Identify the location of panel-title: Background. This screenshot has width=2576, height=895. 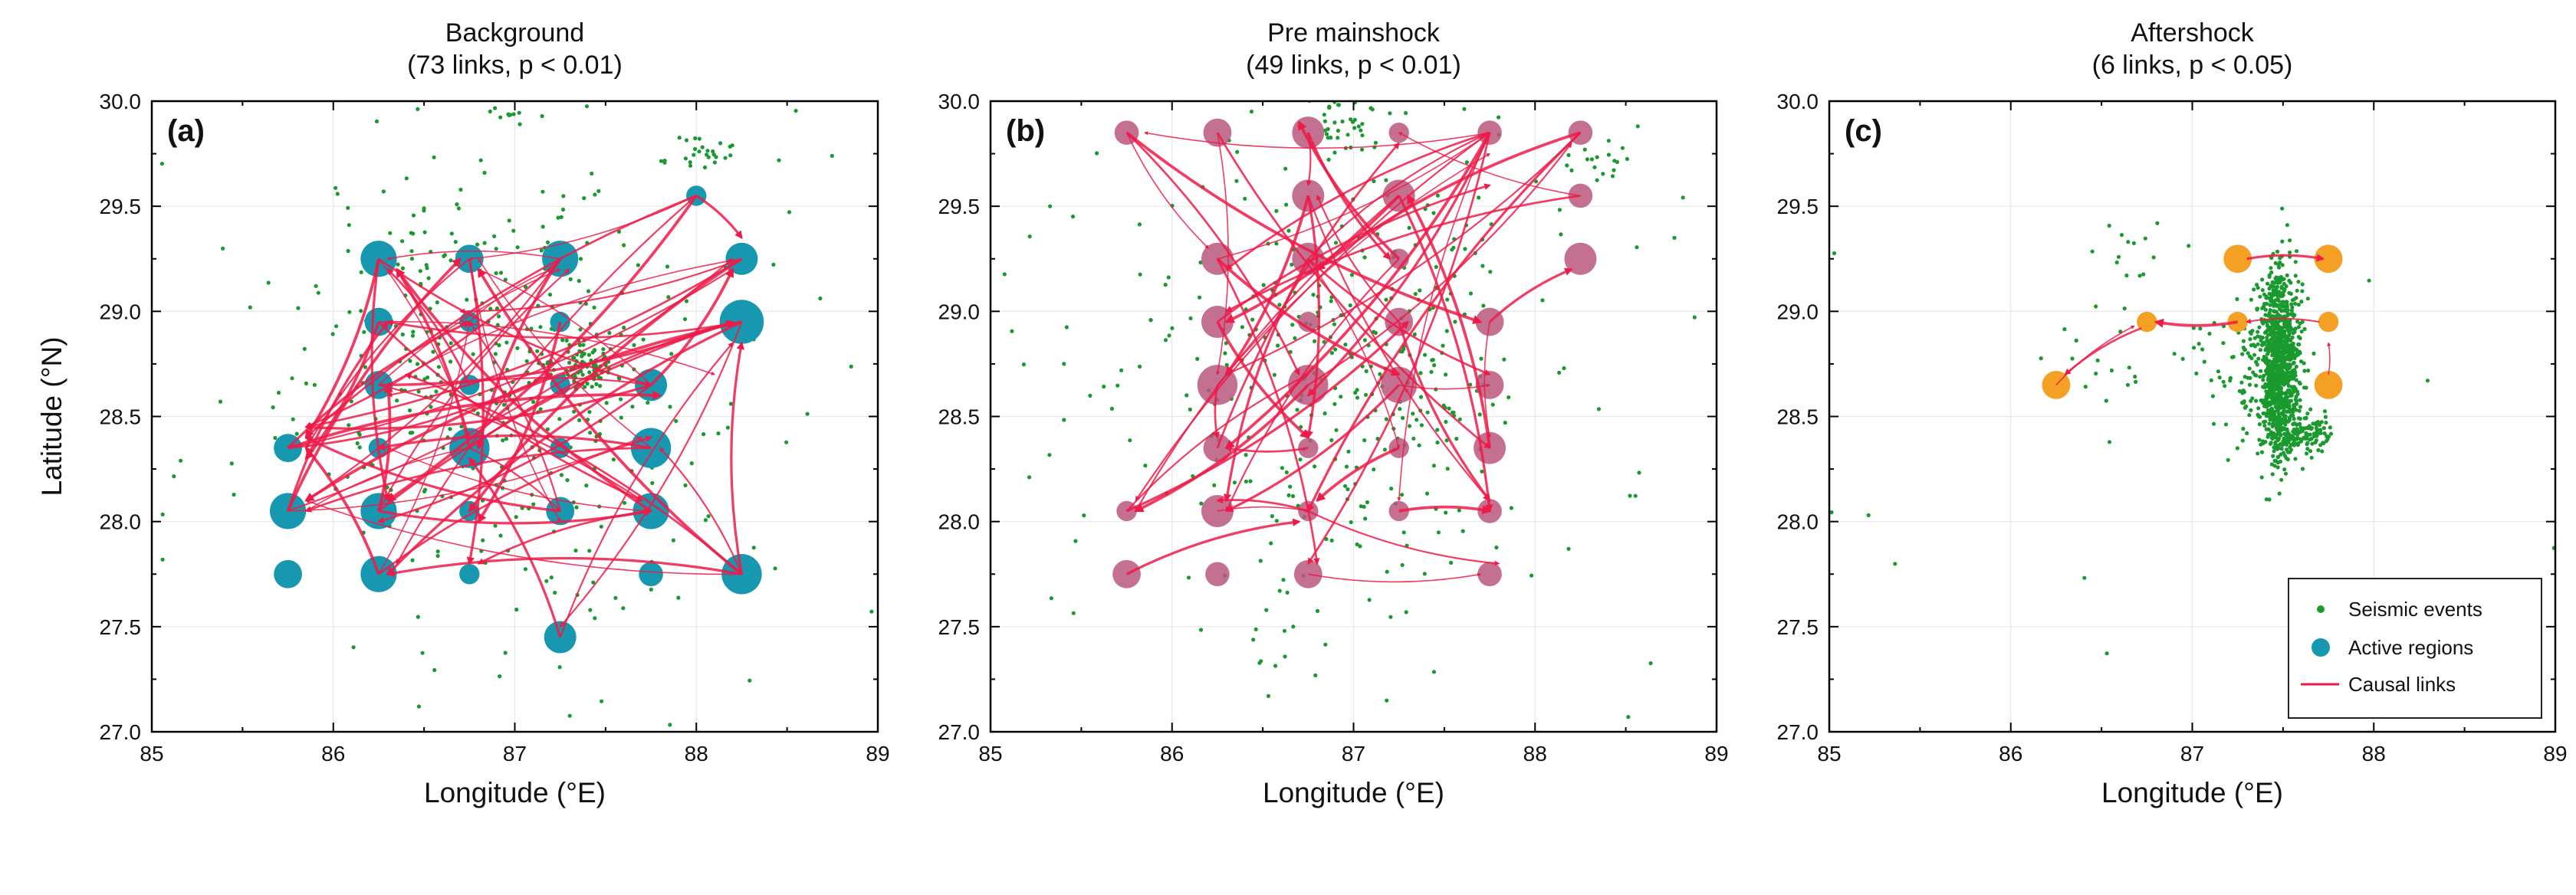
(514, 33).